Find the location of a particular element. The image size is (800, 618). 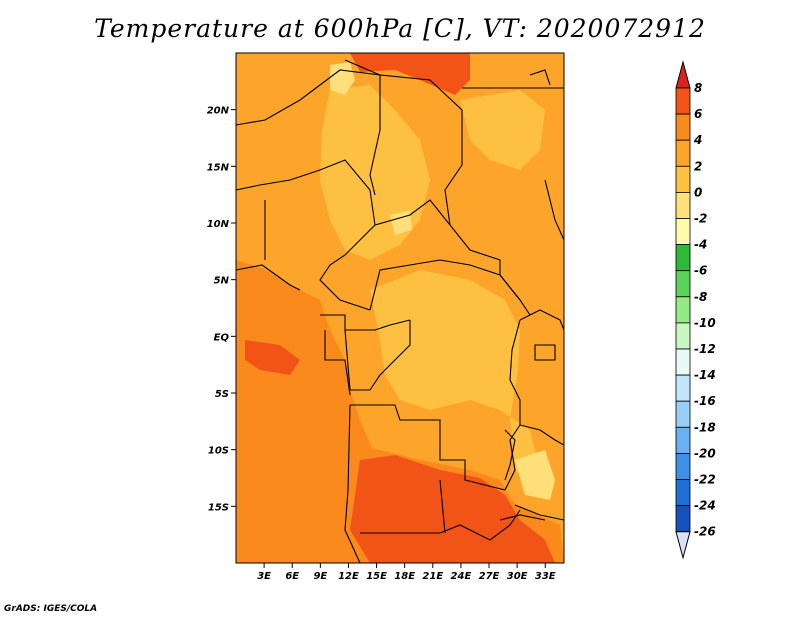

lat-tick-label: 5S is located at coordinates (222, 394).